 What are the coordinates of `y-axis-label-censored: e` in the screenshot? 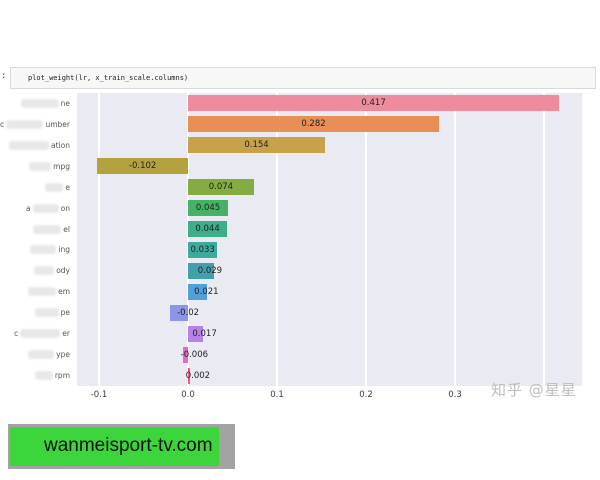 It's located at (35, 187).